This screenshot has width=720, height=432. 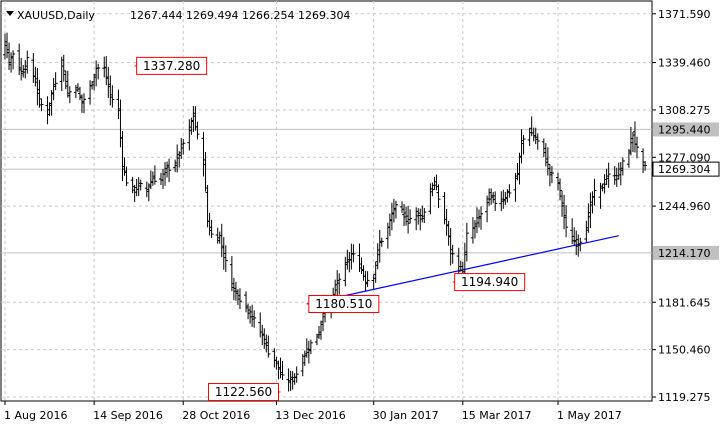 I want to click on annotation-label: 1122.560, so click(x=243, y=392).